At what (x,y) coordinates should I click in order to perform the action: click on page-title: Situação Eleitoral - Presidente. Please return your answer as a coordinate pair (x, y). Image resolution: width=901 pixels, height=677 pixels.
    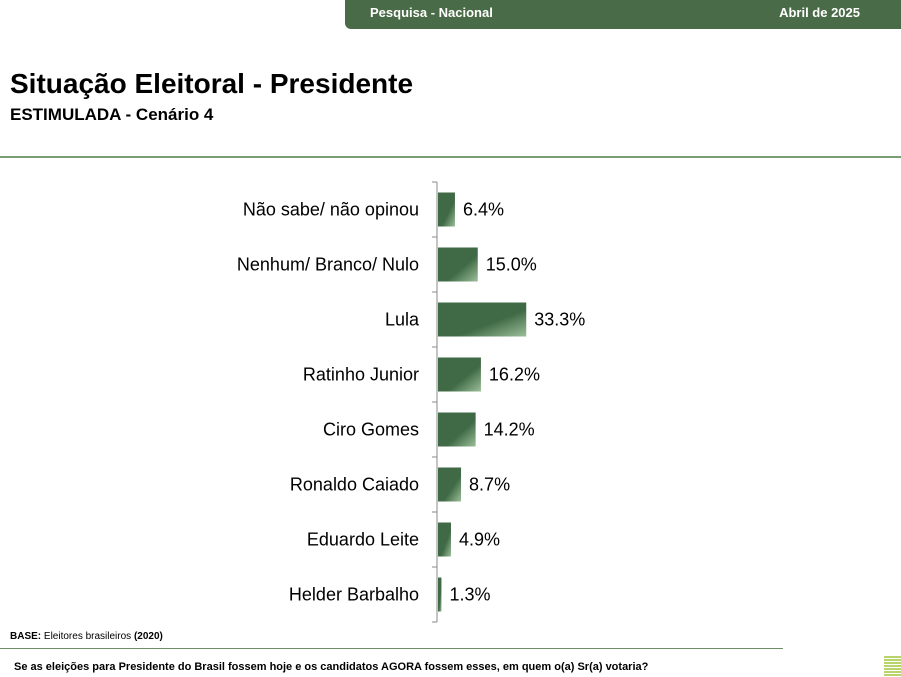
    Looking at the image, I should click on (212, 83).